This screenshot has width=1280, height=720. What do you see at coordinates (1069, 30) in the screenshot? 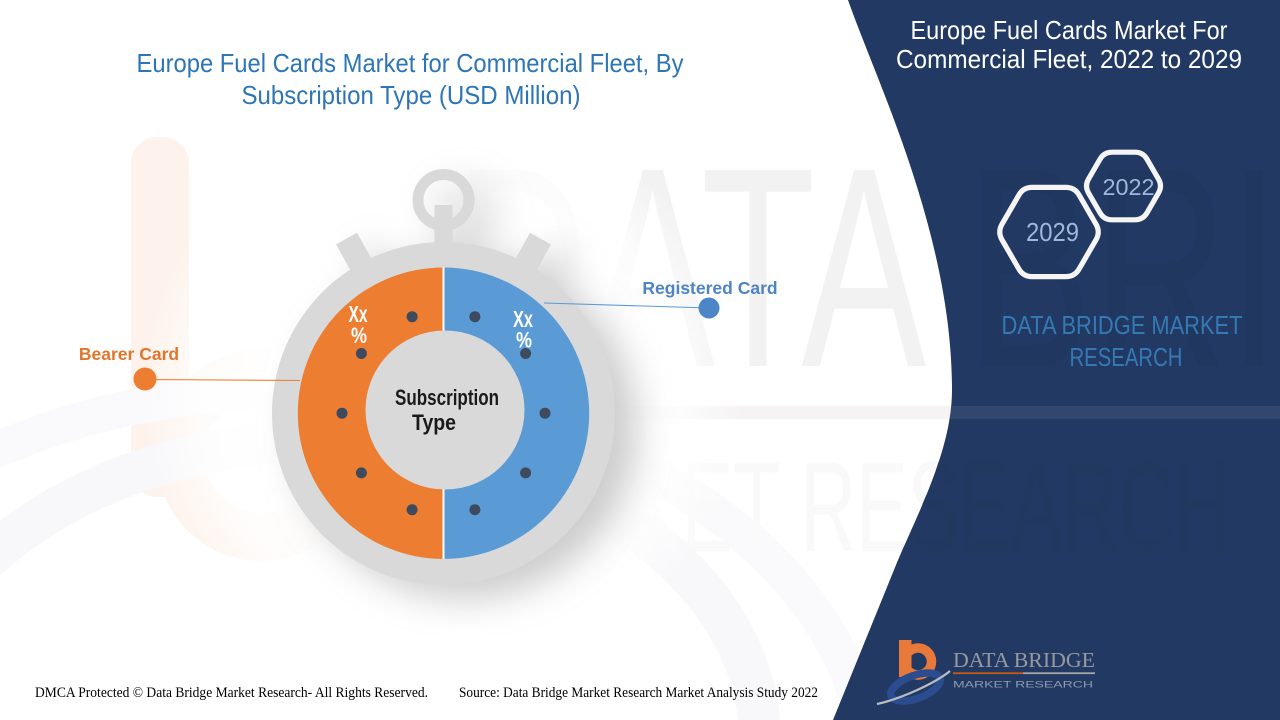
I see `svg-text: Europe Fuel Cards Market For` at bounding box center [1069, 30].